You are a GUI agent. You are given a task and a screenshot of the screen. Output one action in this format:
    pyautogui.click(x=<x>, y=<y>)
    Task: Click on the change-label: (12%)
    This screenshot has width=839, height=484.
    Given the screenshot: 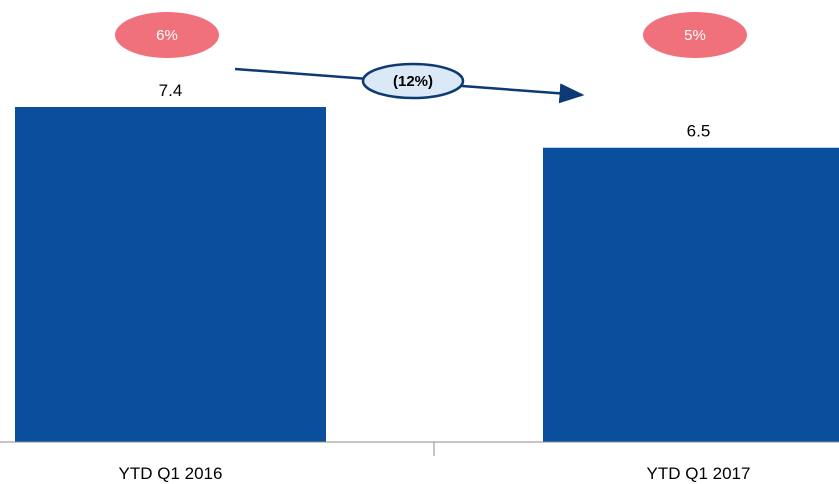 What is the action you would take?
    pyautogui.click(x=413, y=81)
    